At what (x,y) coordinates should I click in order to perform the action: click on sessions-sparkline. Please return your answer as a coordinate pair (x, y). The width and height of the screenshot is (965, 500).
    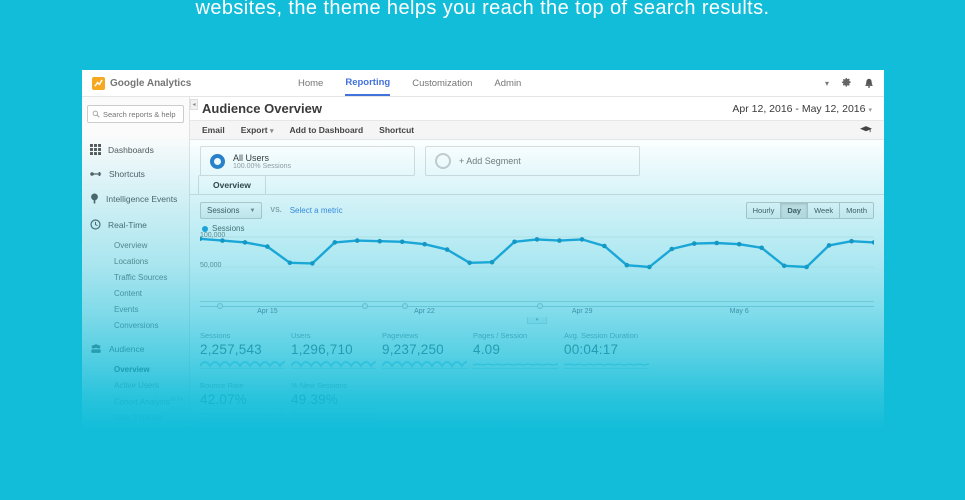
    Looking at the image, I should click on (242, 363).